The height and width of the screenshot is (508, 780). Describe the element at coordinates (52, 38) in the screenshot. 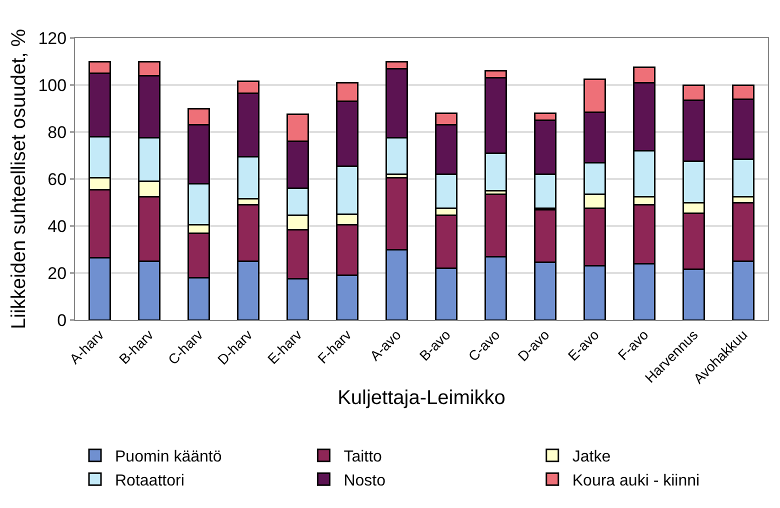

I see `y-tick-label: 120` at that location.